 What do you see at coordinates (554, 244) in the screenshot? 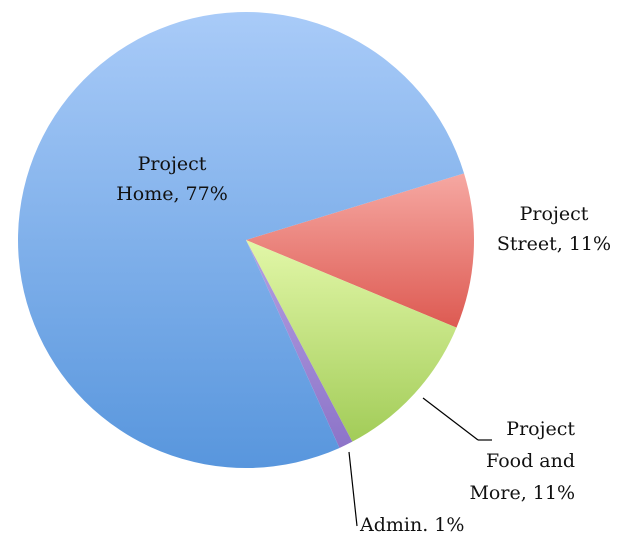
I see `slice-label: Street, 11%` at bounding box center [554, 244].